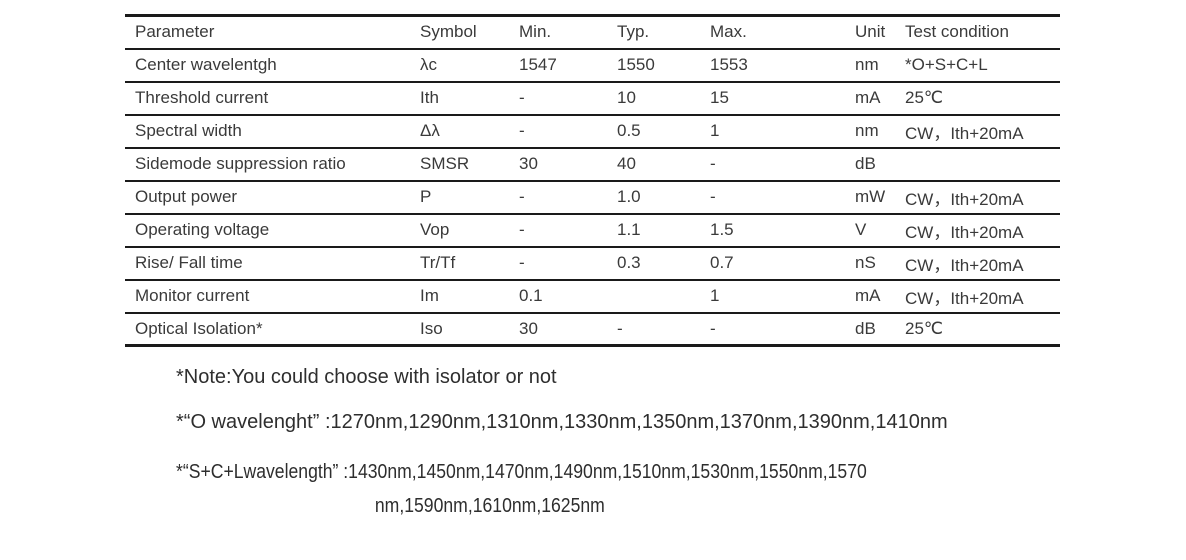  Describe the element at coordinates (431, 328) in the screenshot. I see `cell-symbol: Iso` at that location.